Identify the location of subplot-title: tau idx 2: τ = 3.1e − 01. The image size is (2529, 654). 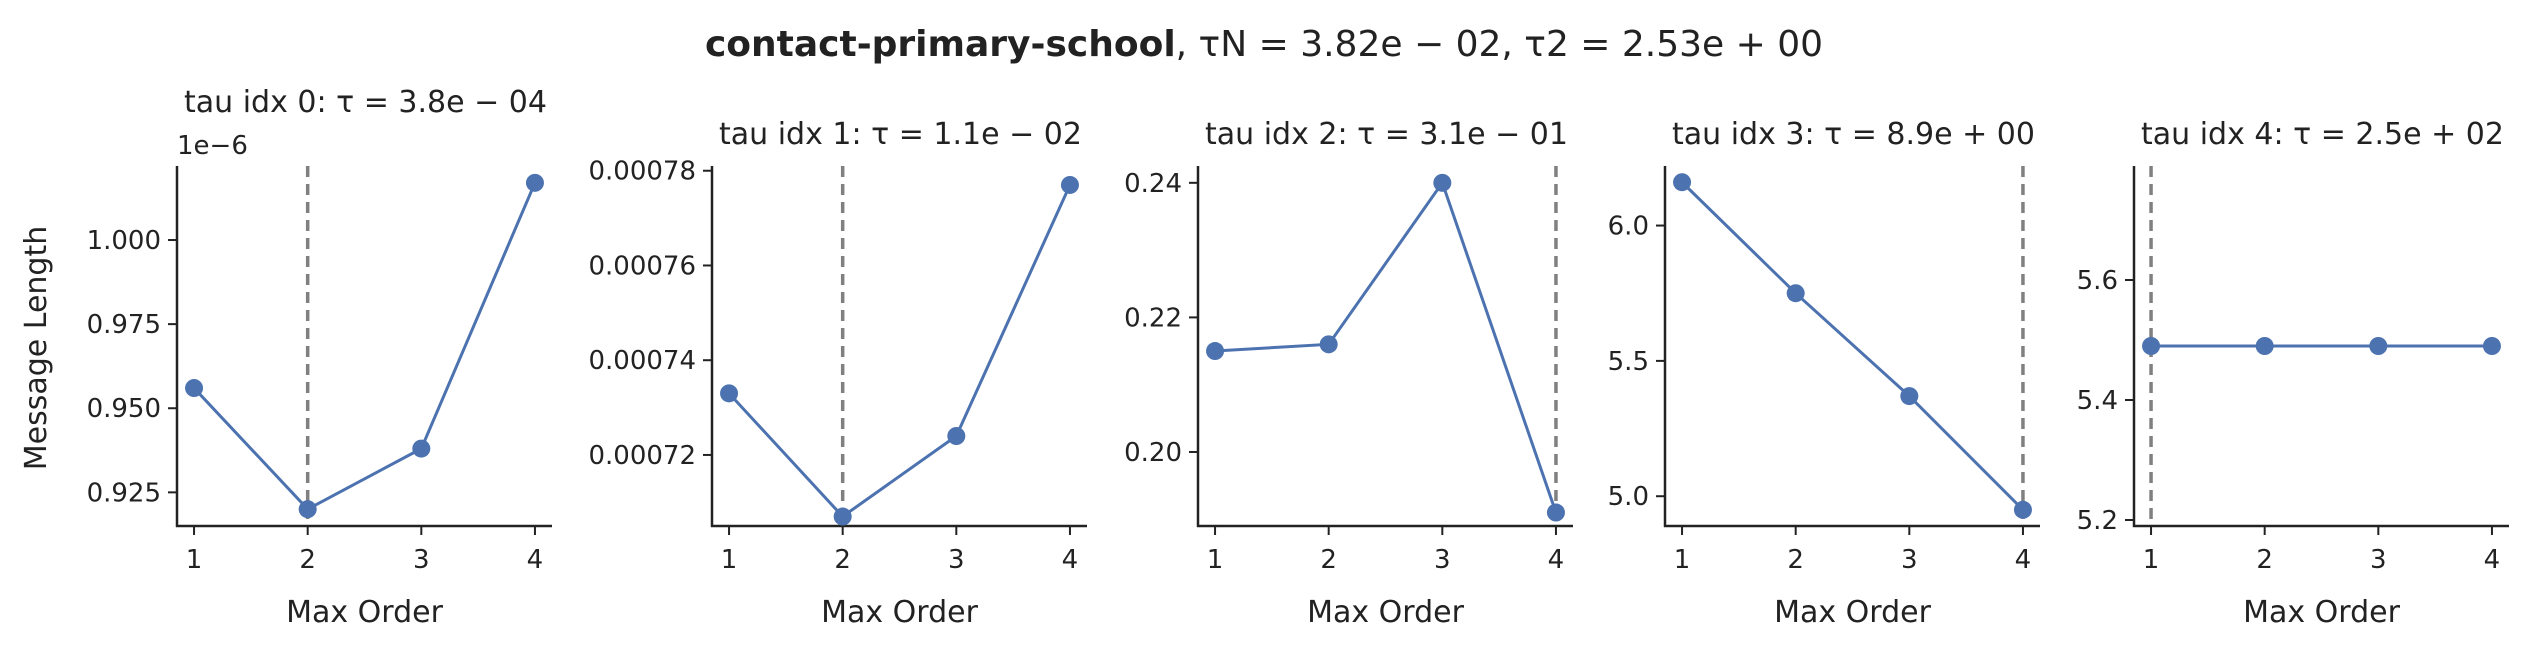
(1386, 134).